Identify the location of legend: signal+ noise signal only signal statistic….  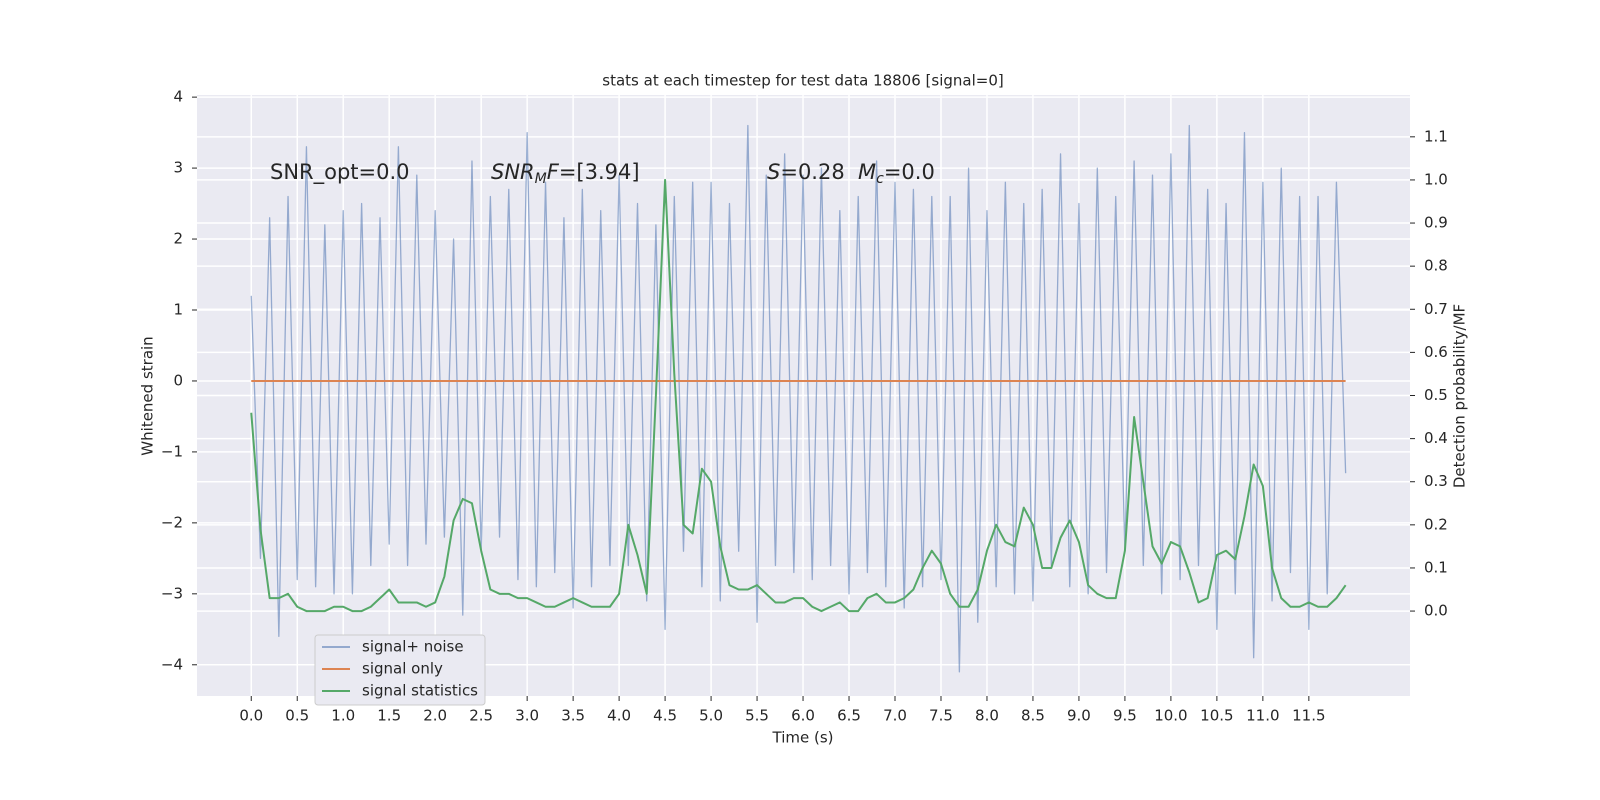
(400, 670).